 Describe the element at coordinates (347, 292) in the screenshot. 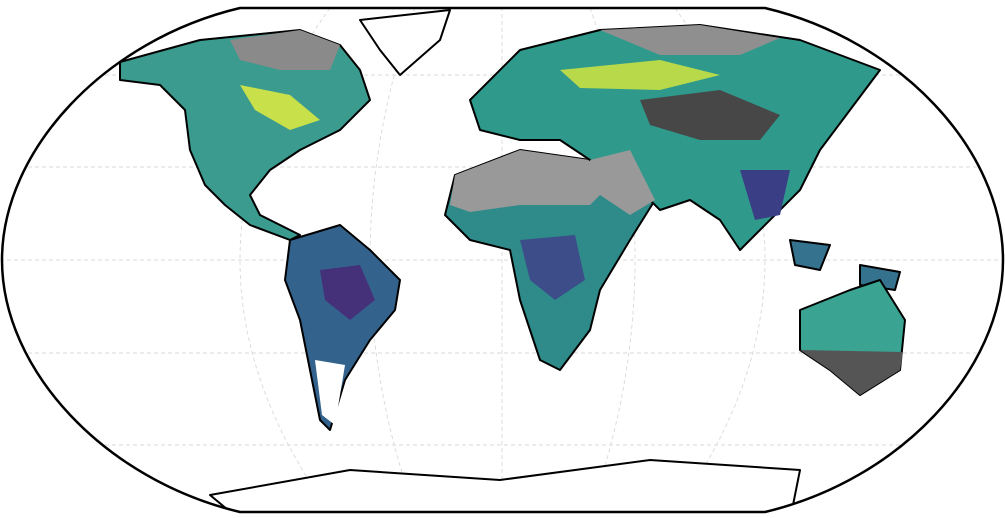

I see `amazon-core` at that location.